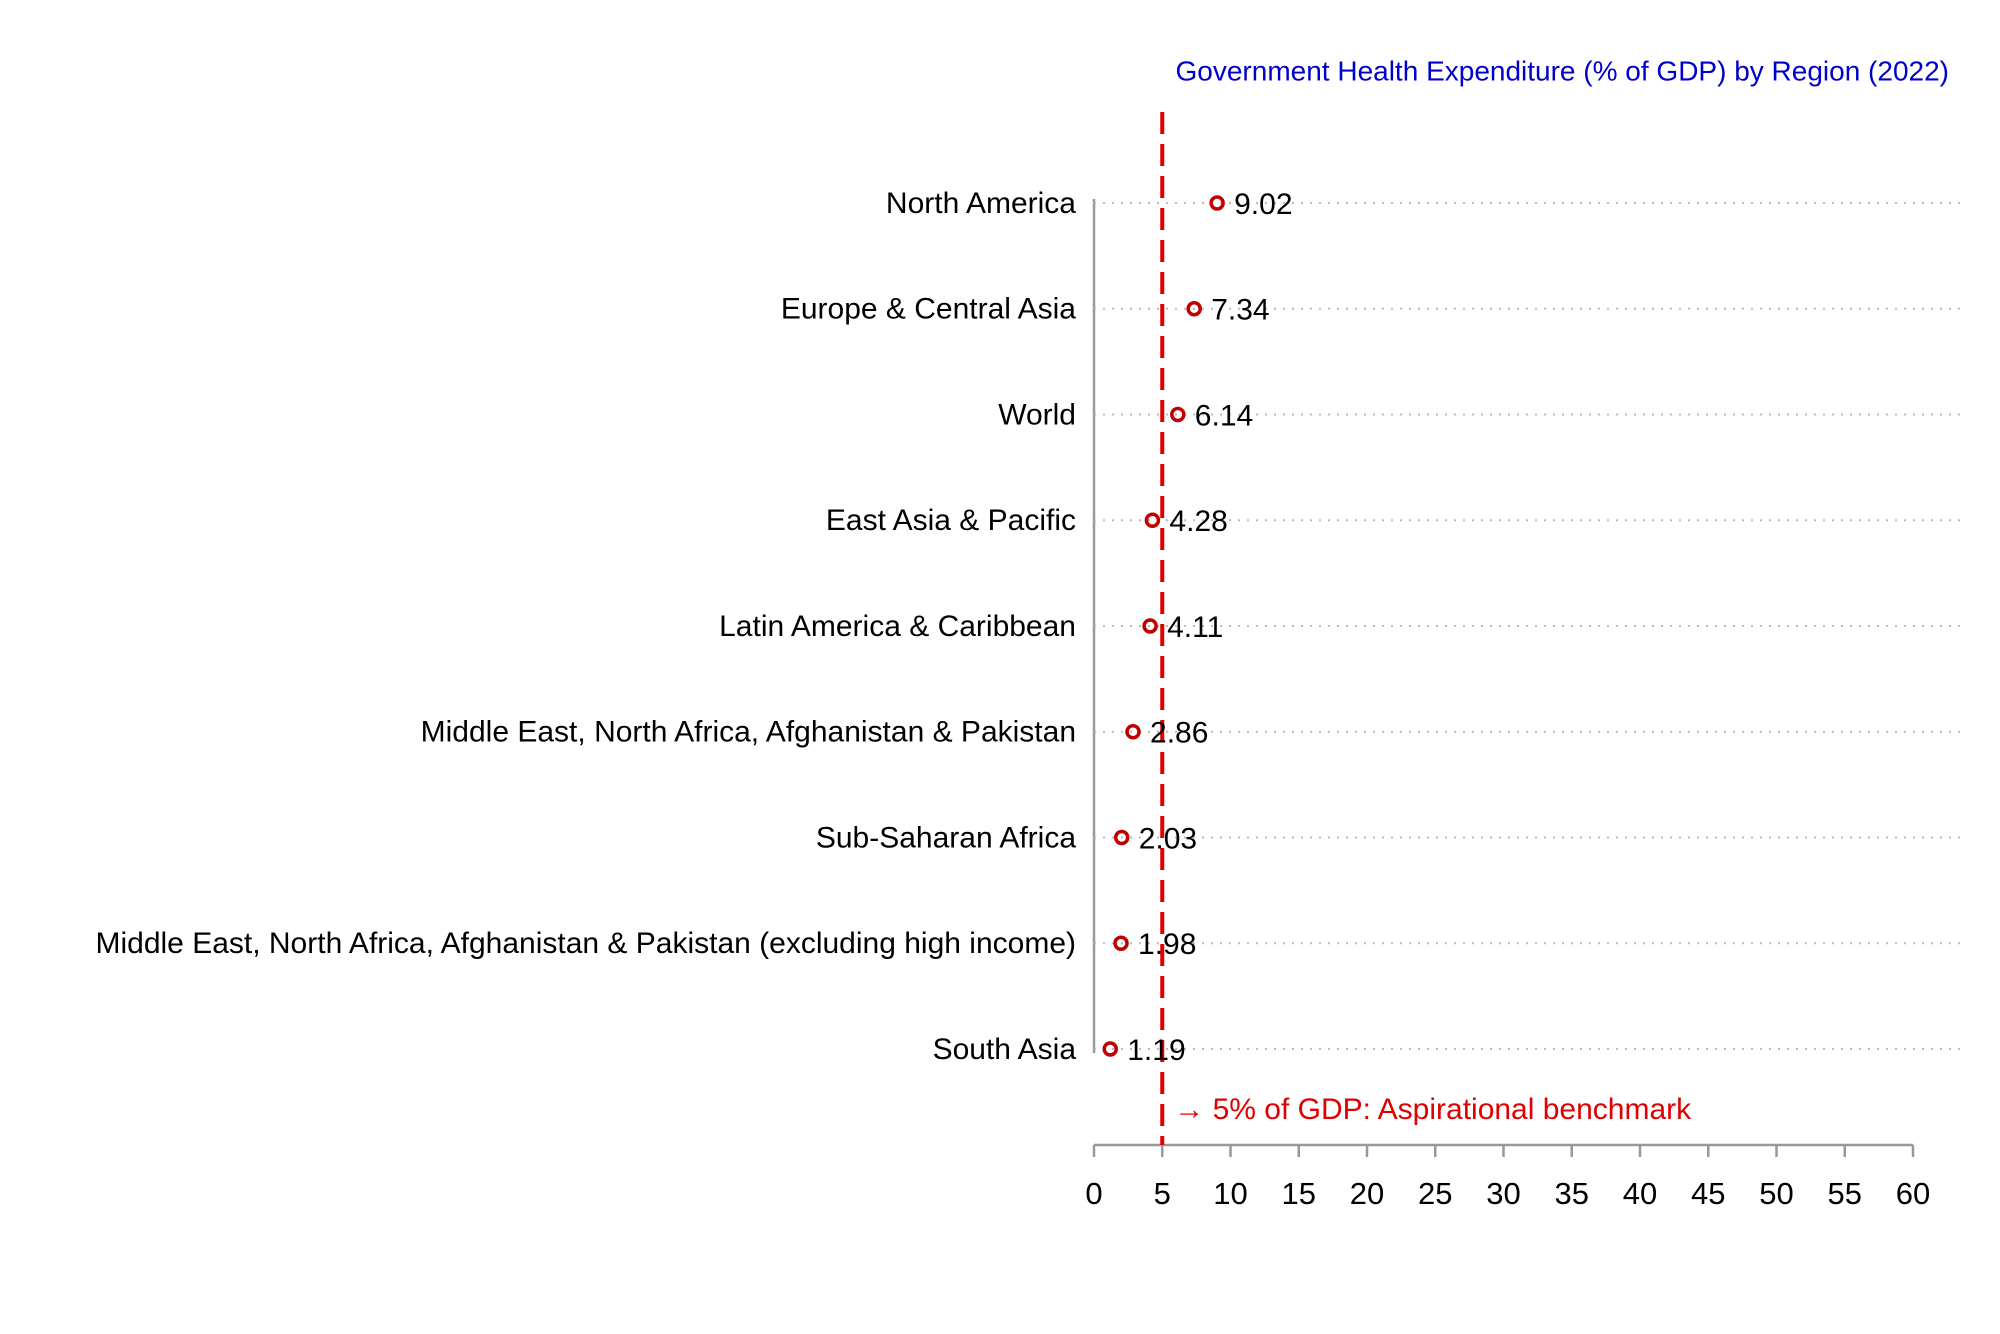  What do you see at coordinates (1913, 1193) in the screenshot?
I see `x-tick-label: 60` at bounding box center [1913, 1193].